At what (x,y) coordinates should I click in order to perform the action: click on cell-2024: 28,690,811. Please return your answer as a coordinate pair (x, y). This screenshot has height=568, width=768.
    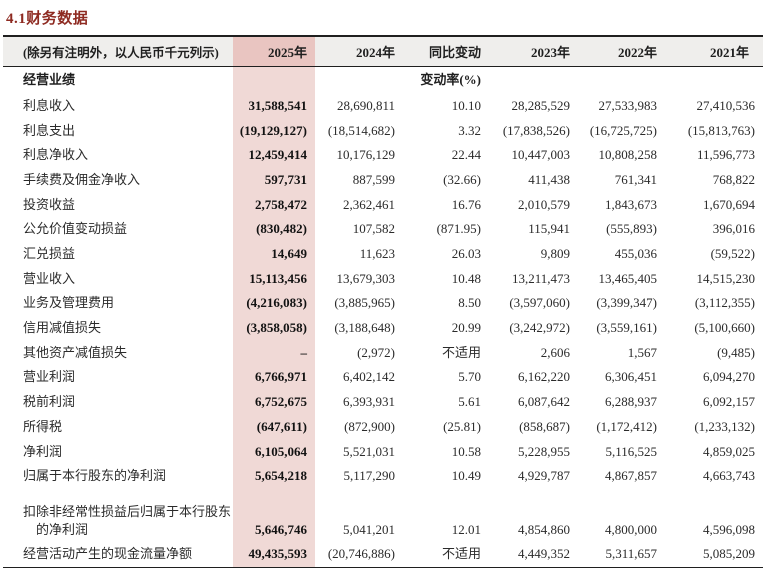
    Looking at the image, I should click on (365, 105).